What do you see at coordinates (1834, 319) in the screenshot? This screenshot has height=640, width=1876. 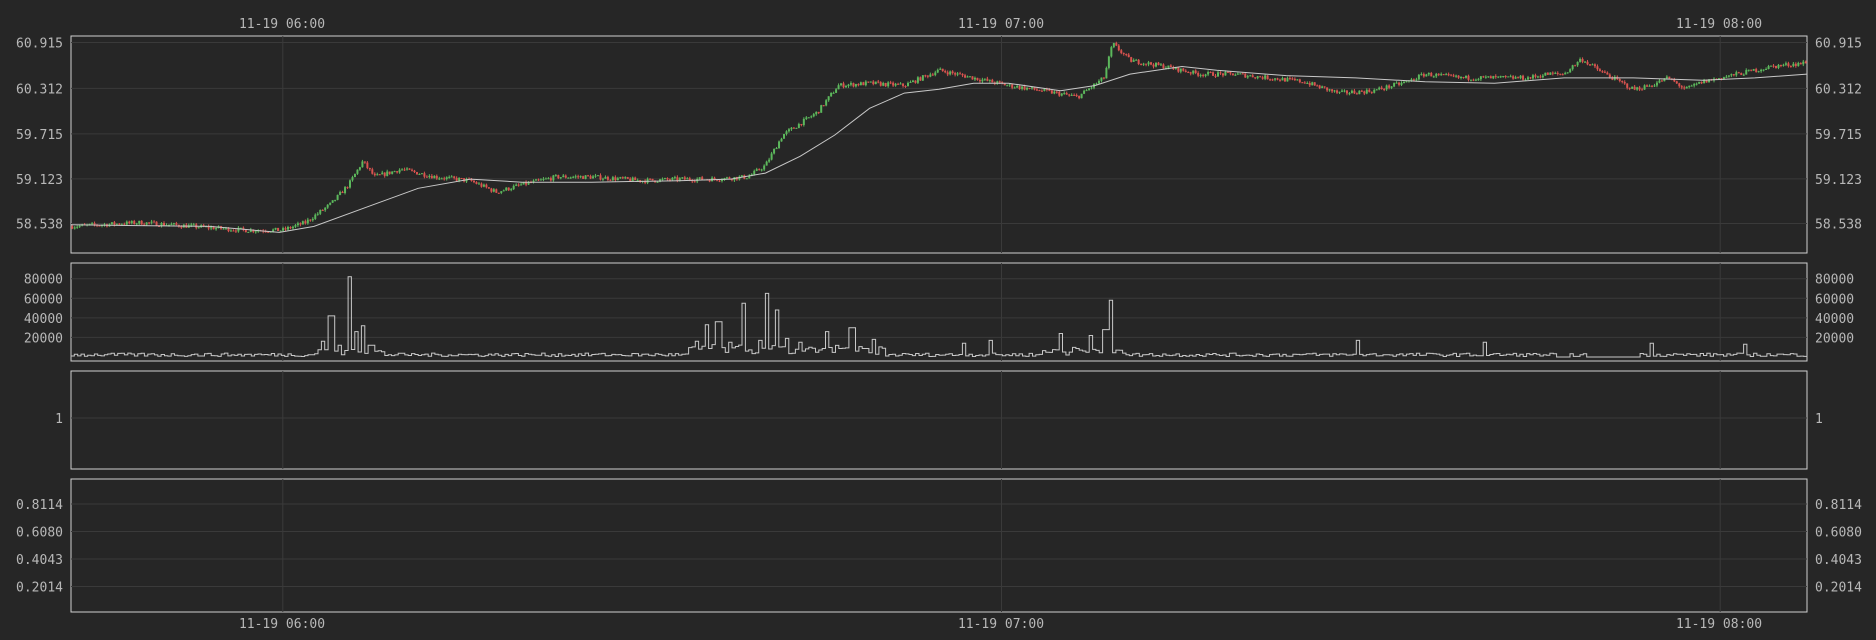 I see `y-tick-label-right: 40000` at bounding box center [1834, 319].